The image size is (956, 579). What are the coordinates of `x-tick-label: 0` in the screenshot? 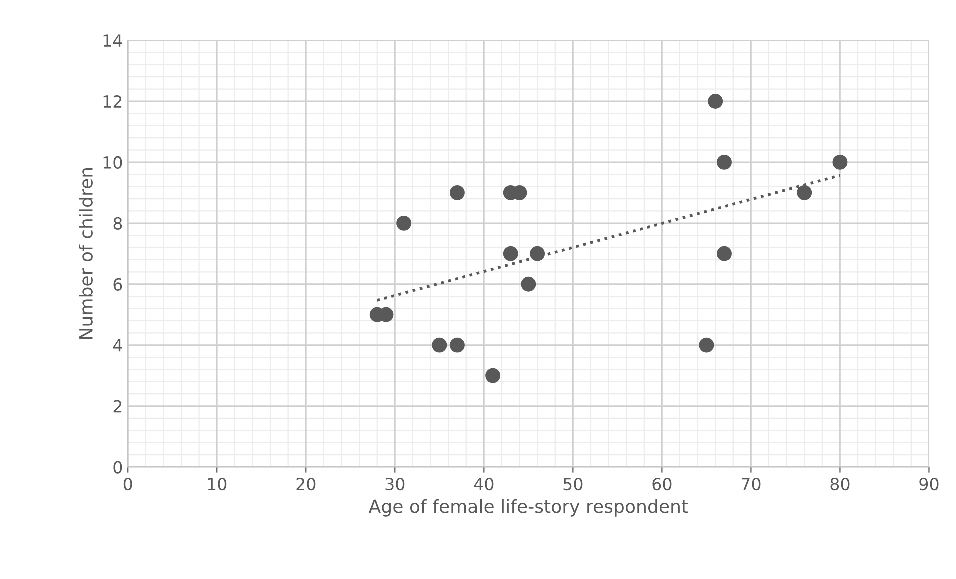 It's located at (128, 484).